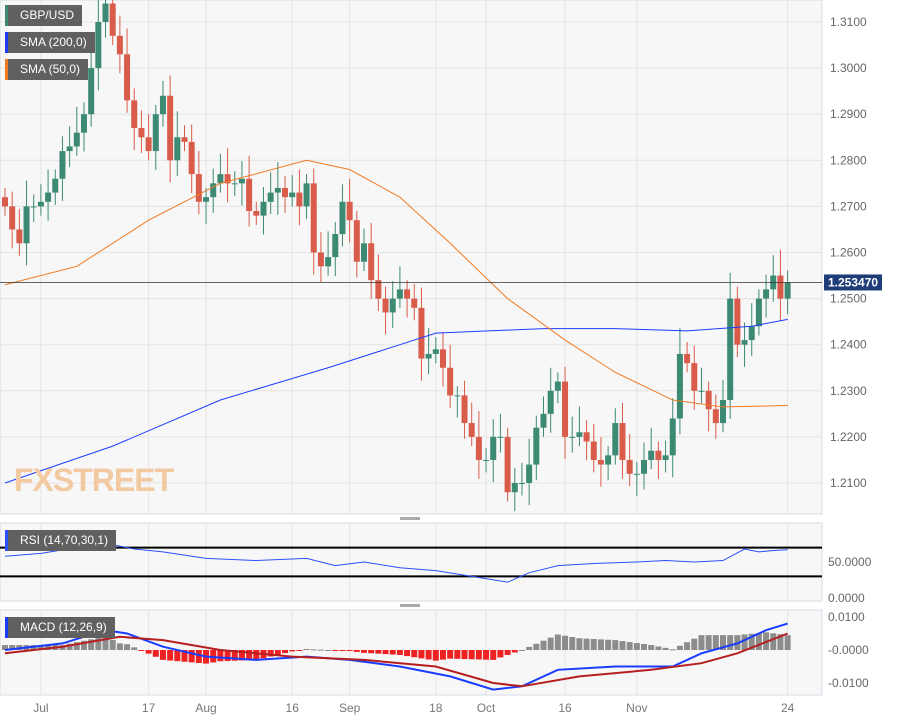 This screenshot has width=898, height=721. Describe the element at coordinates (848, 22) in the screenshot. I see `y-tick-label: 1.3100` at that location.